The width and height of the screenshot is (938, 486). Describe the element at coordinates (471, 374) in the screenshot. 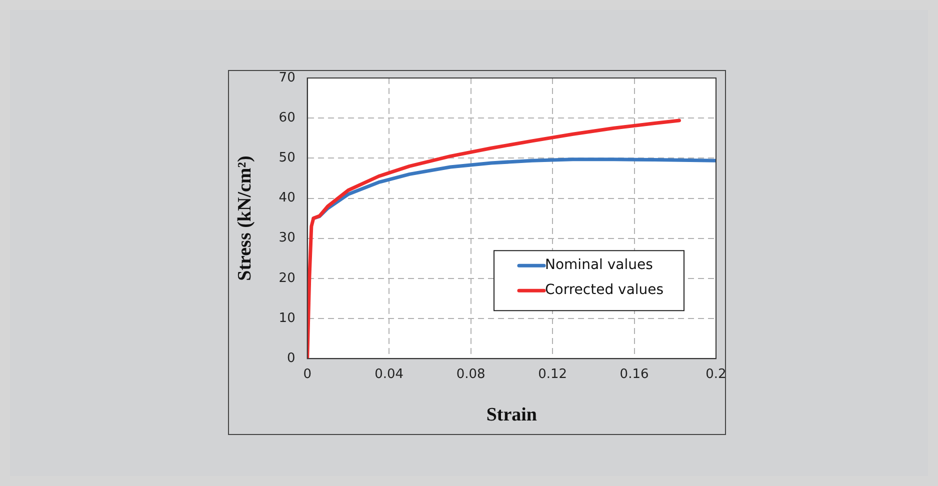

I see `x-tick-label: 0.08` at that location.